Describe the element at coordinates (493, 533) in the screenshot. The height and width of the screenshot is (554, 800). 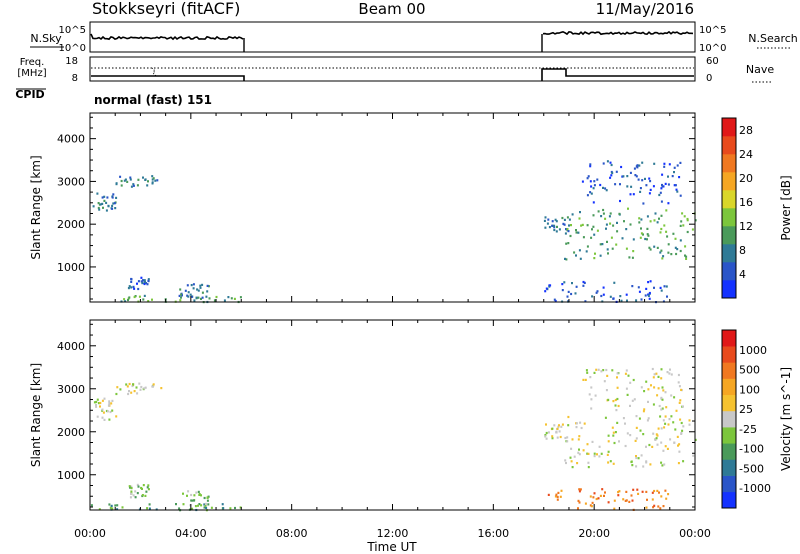
I see `x-tick-label: 16:00` at that location.